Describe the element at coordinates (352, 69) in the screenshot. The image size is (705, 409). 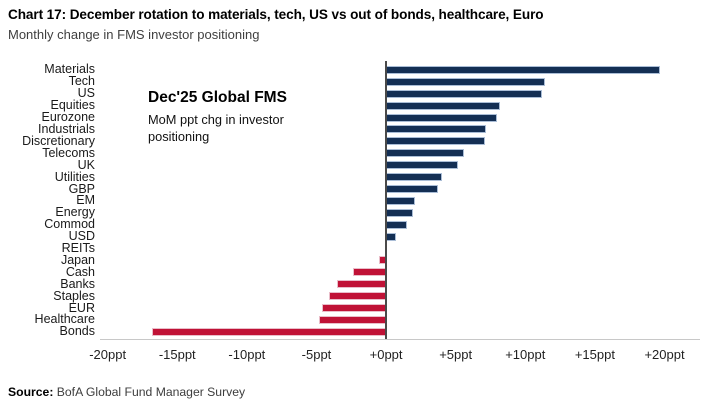
I see `chart-row: Materials` at that location.